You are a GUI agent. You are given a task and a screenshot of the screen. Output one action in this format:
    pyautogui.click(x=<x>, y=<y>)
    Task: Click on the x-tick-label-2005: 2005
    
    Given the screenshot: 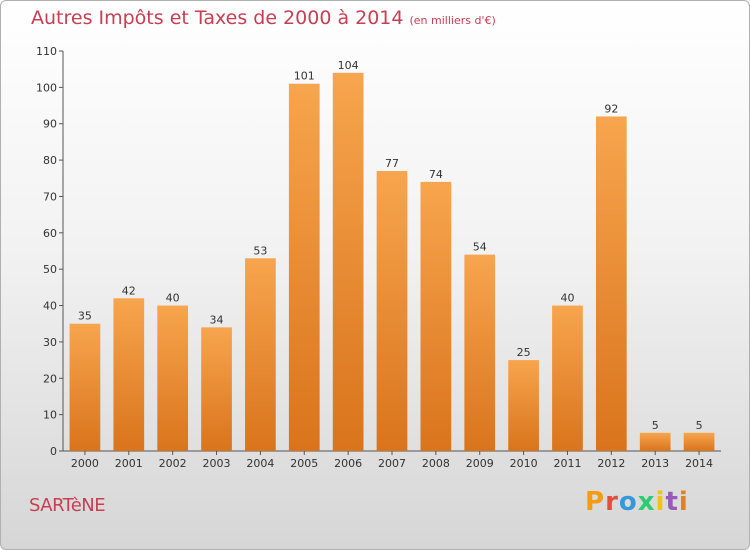 What is the action you would take?
    pyautogui.click(x=304, y=463)
    